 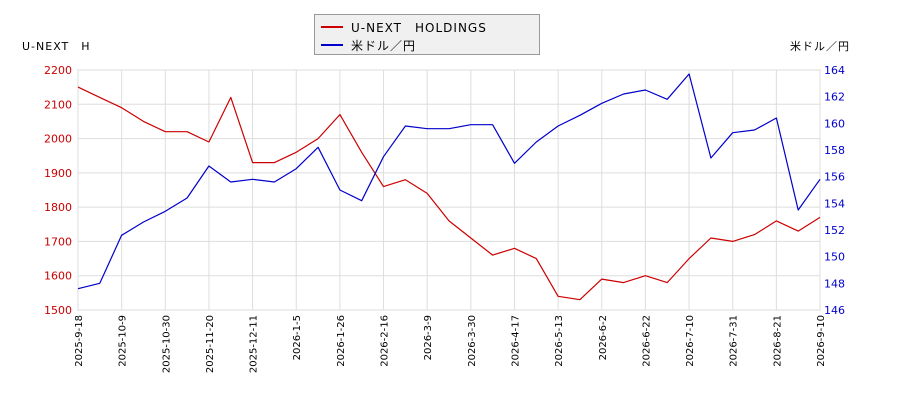 What do you see at coordinates (58, 173) in the screenshot?
I see `left-tick-label: 1900` at bounding box center [58, 173].